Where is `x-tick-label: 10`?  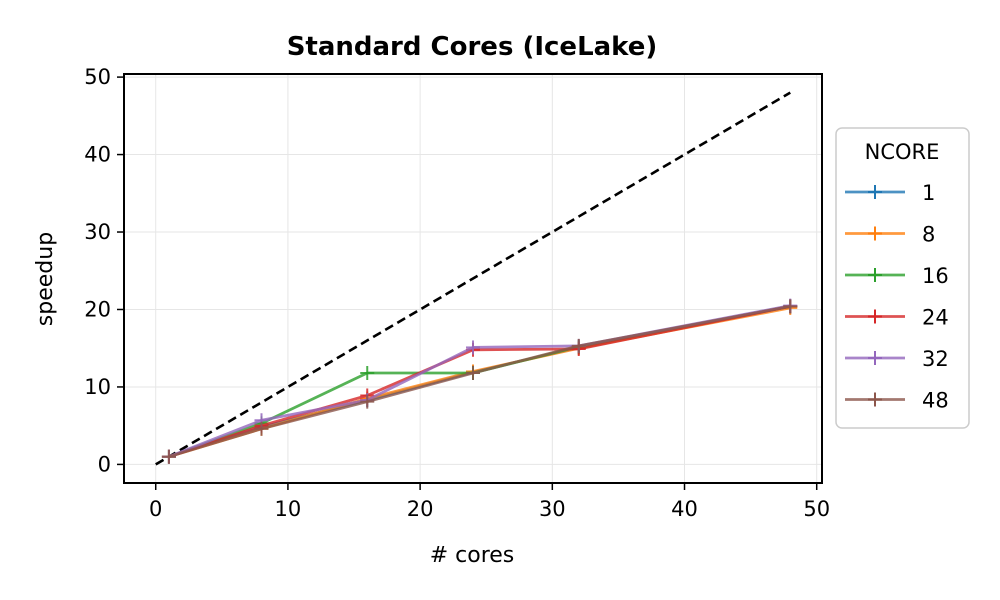
x-tick-label: 10 is located at coordinates (288, 509).